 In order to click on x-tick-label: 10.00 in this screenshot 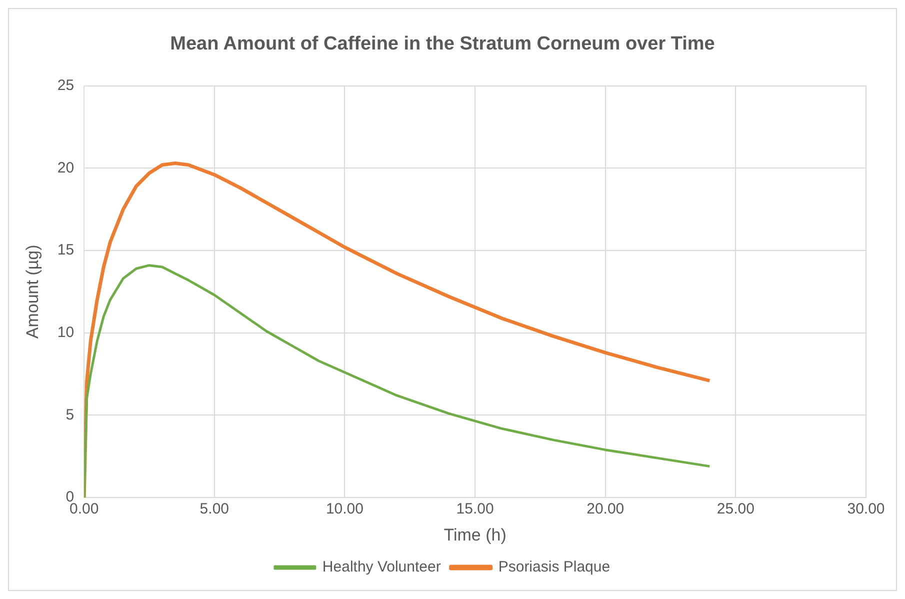, I will do `click(345, 509)`.